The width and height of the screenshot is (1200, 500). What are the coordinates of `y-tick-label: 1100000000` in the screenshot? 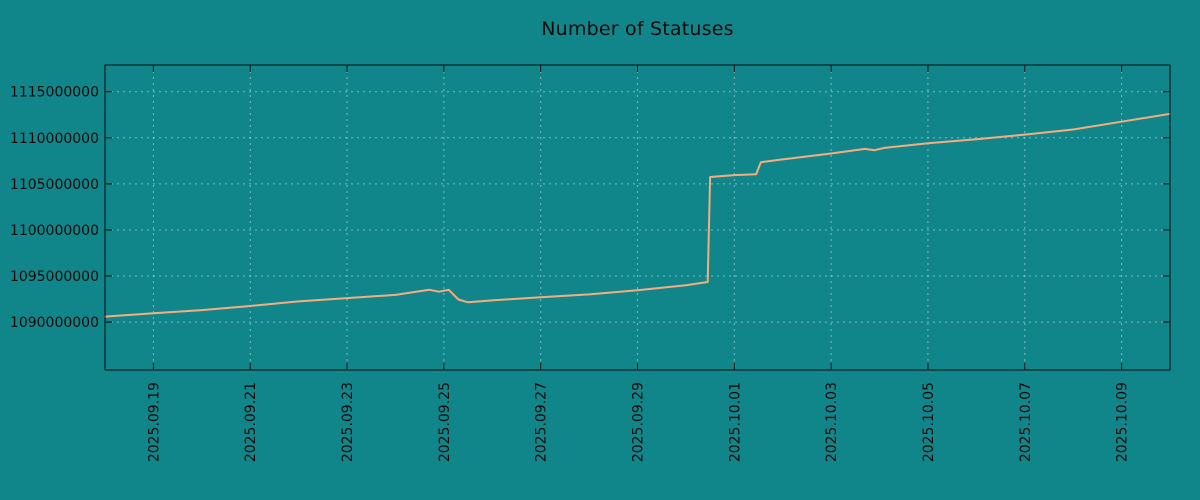 It's located at (54, 231).